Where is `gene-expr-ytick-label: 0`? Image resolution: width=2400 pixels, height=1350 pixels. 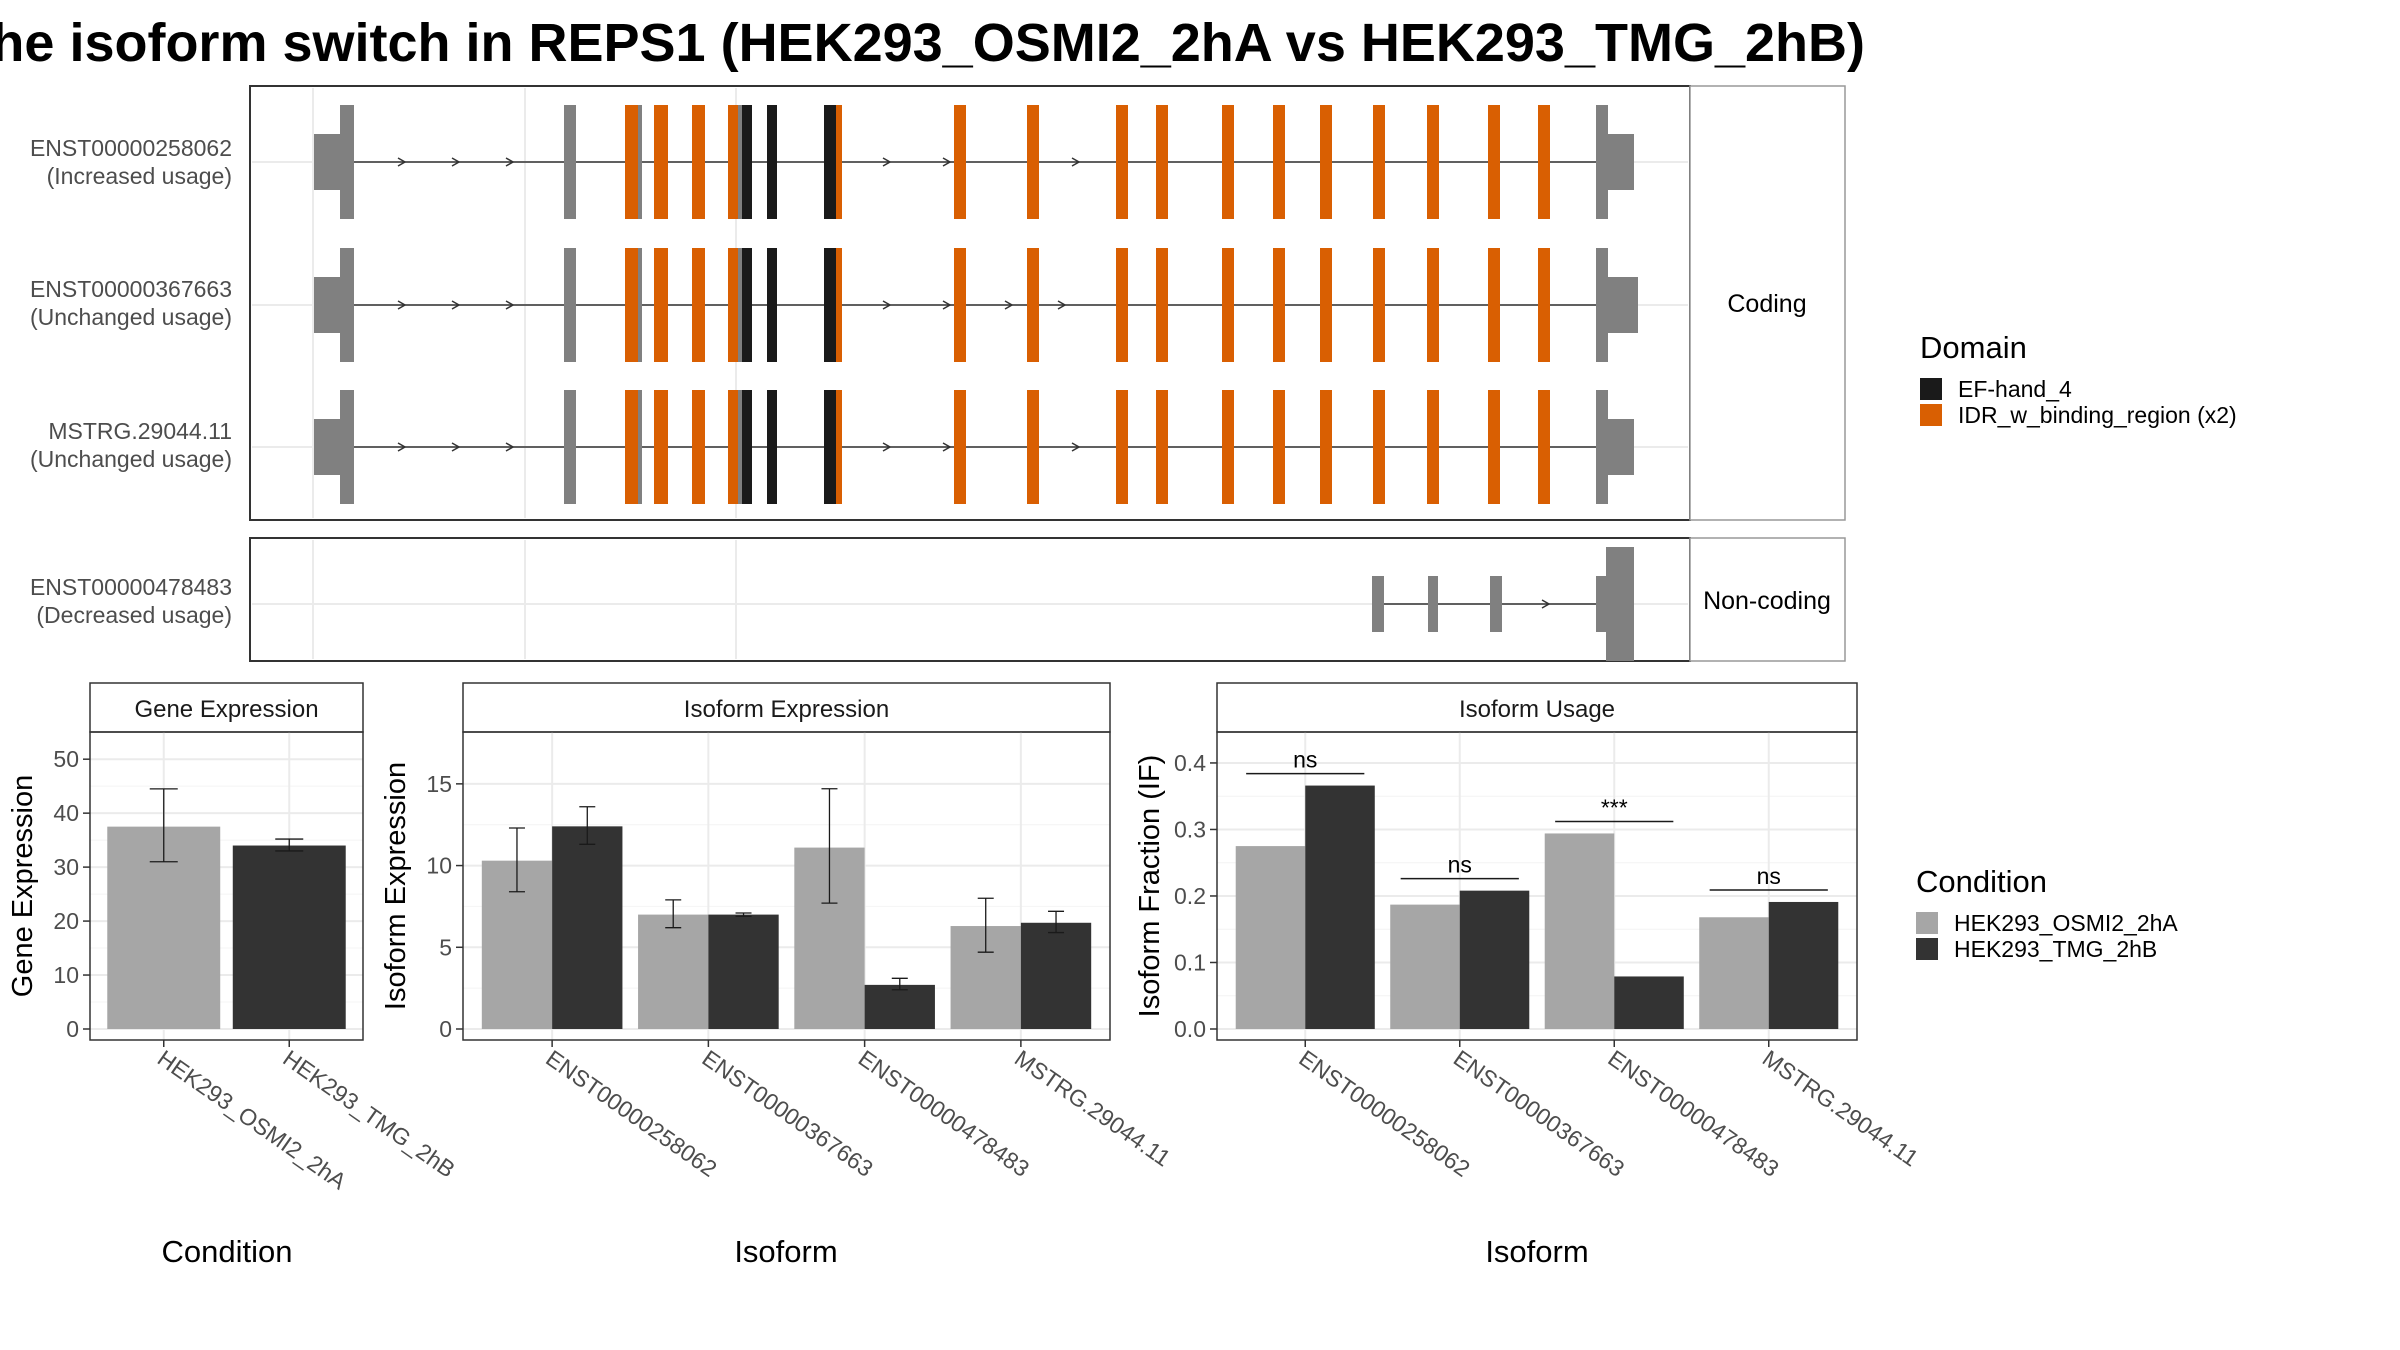
gene-expr-ytick-label: 0 is located at coordinates (72, 1029).